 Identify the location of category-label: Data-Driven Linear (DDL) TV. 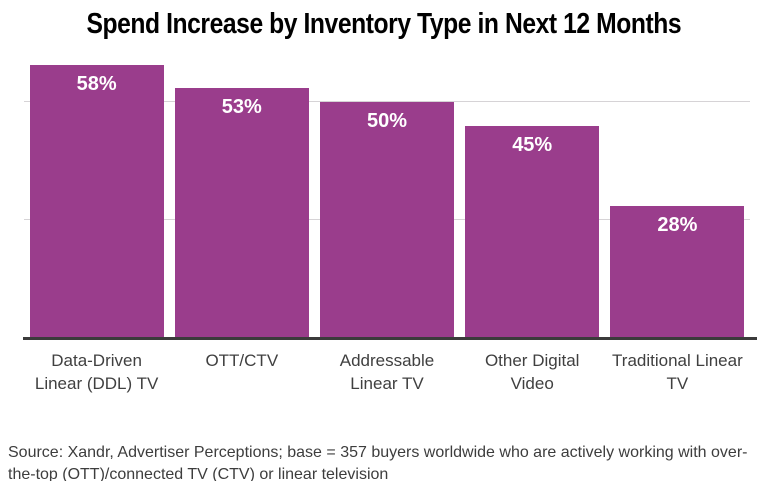
(96, 372).